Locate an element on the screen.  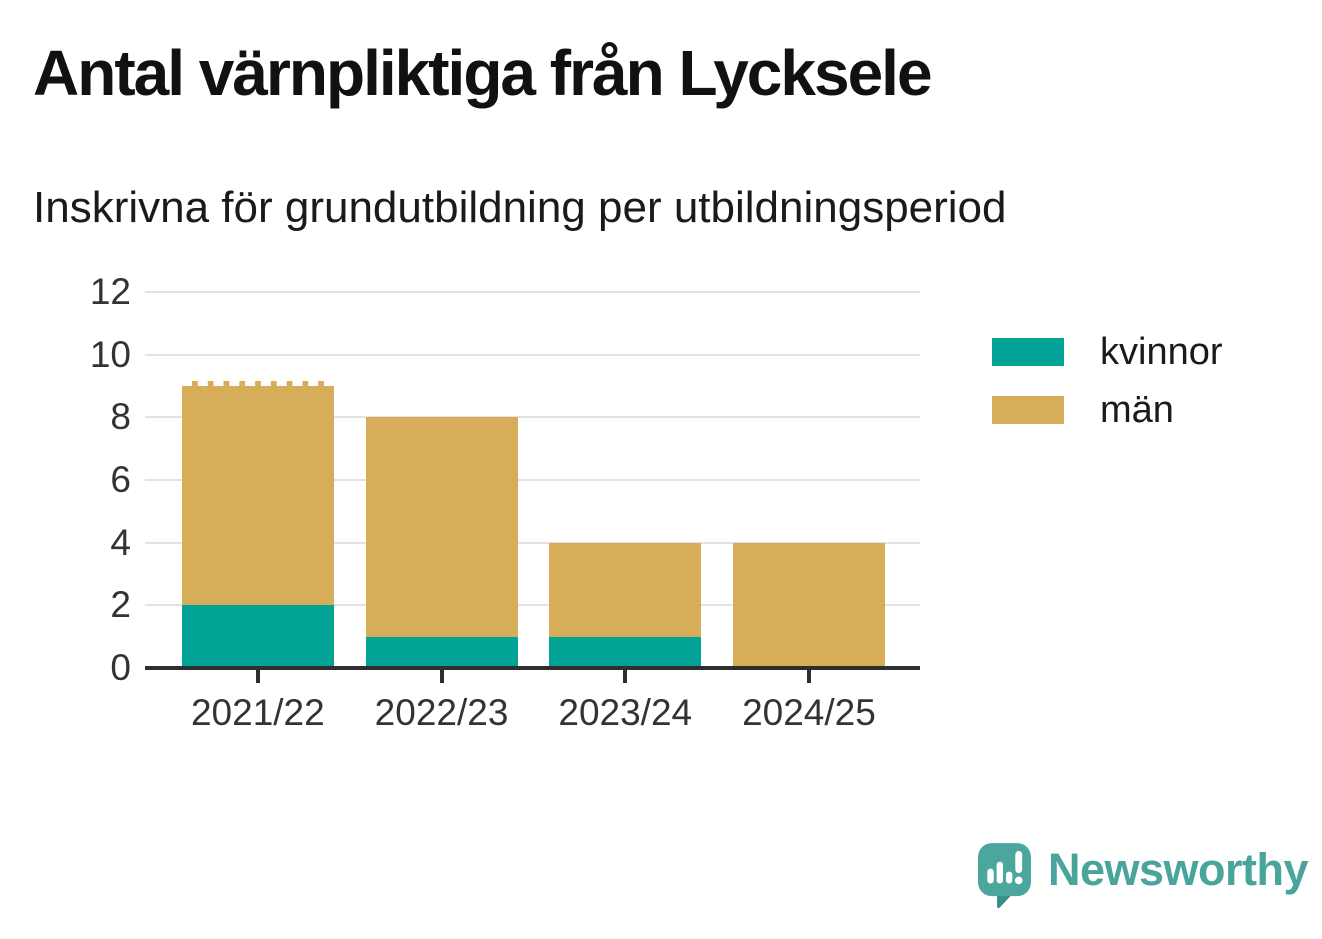
legend-label-man: män is located at coordinates (1137, 409).